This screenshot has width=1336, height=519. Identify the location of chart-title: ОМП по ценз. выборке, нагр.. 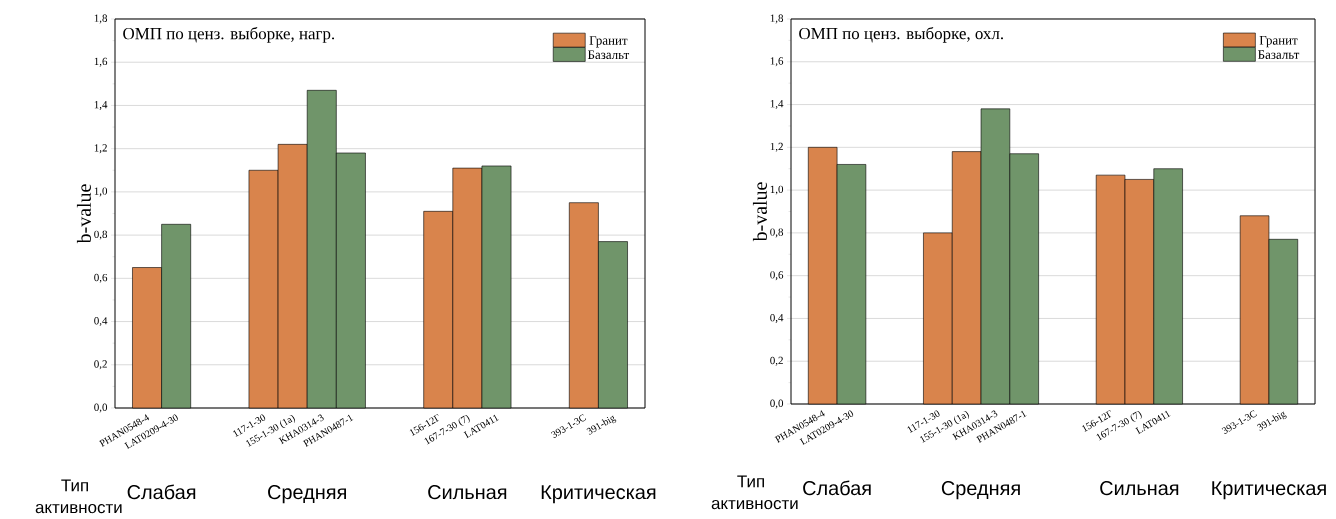
(229, 35).